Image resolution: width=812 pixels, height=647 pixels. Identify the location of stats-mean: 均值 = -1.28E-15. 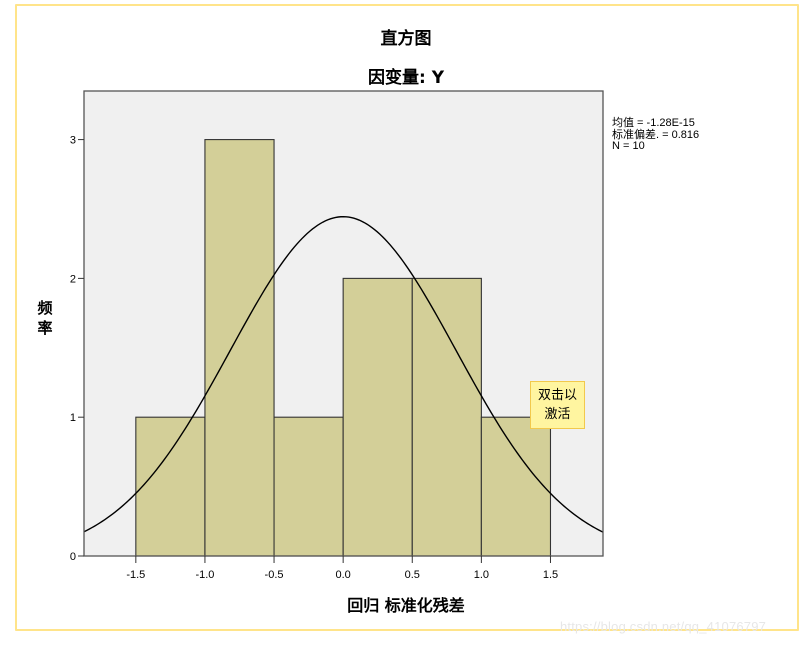
(653, 123).